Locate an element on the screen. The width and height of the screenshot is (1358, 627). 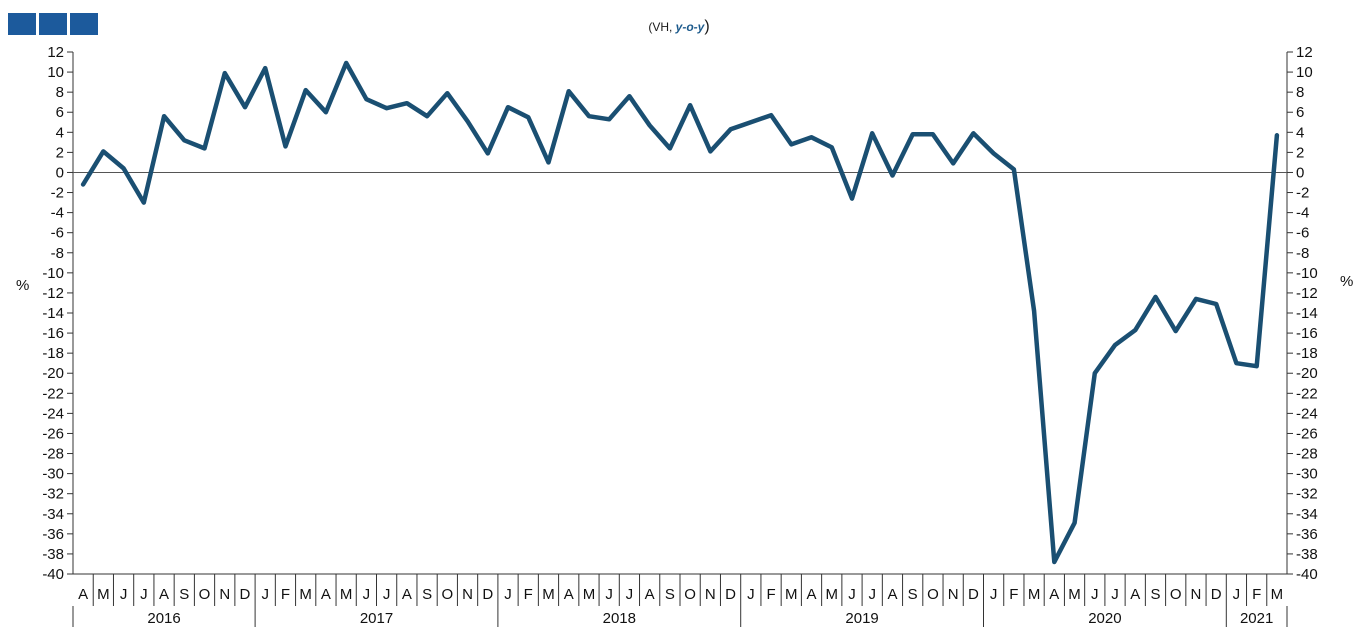
y-tick-label-left: 12 is located at coordinates (55, 52).